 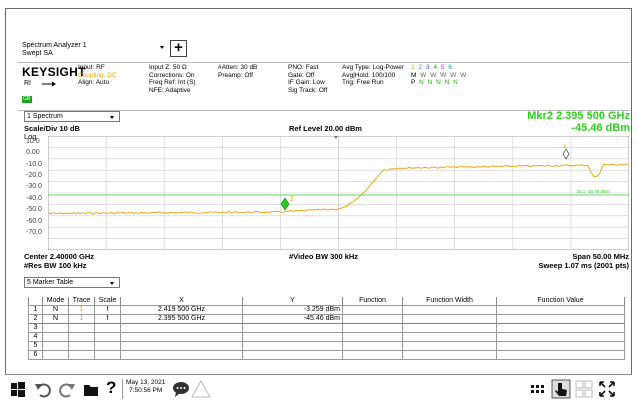 What do you see at coordinates (34, 232) in the screenshot?
I see `y-axis-label: -70.0` at bounding box center [34, 232].